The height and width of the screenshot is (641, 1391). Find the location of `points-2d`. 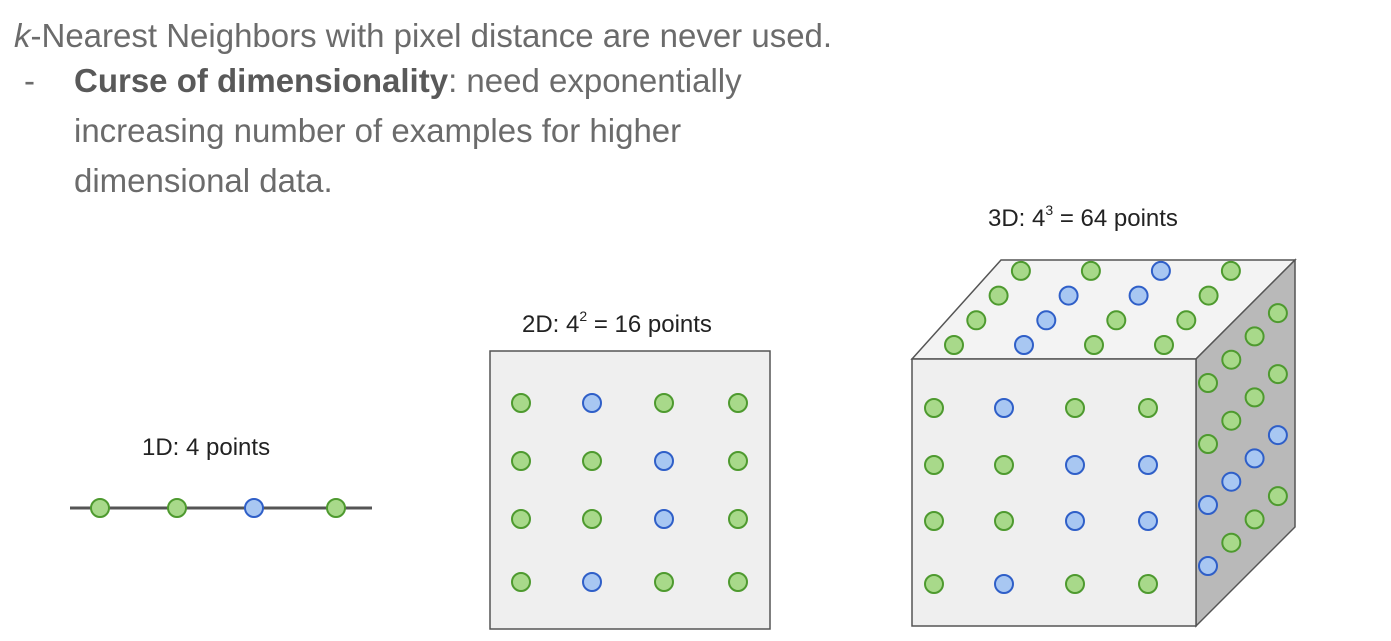

points-2d is located at coordinates (629, 492).